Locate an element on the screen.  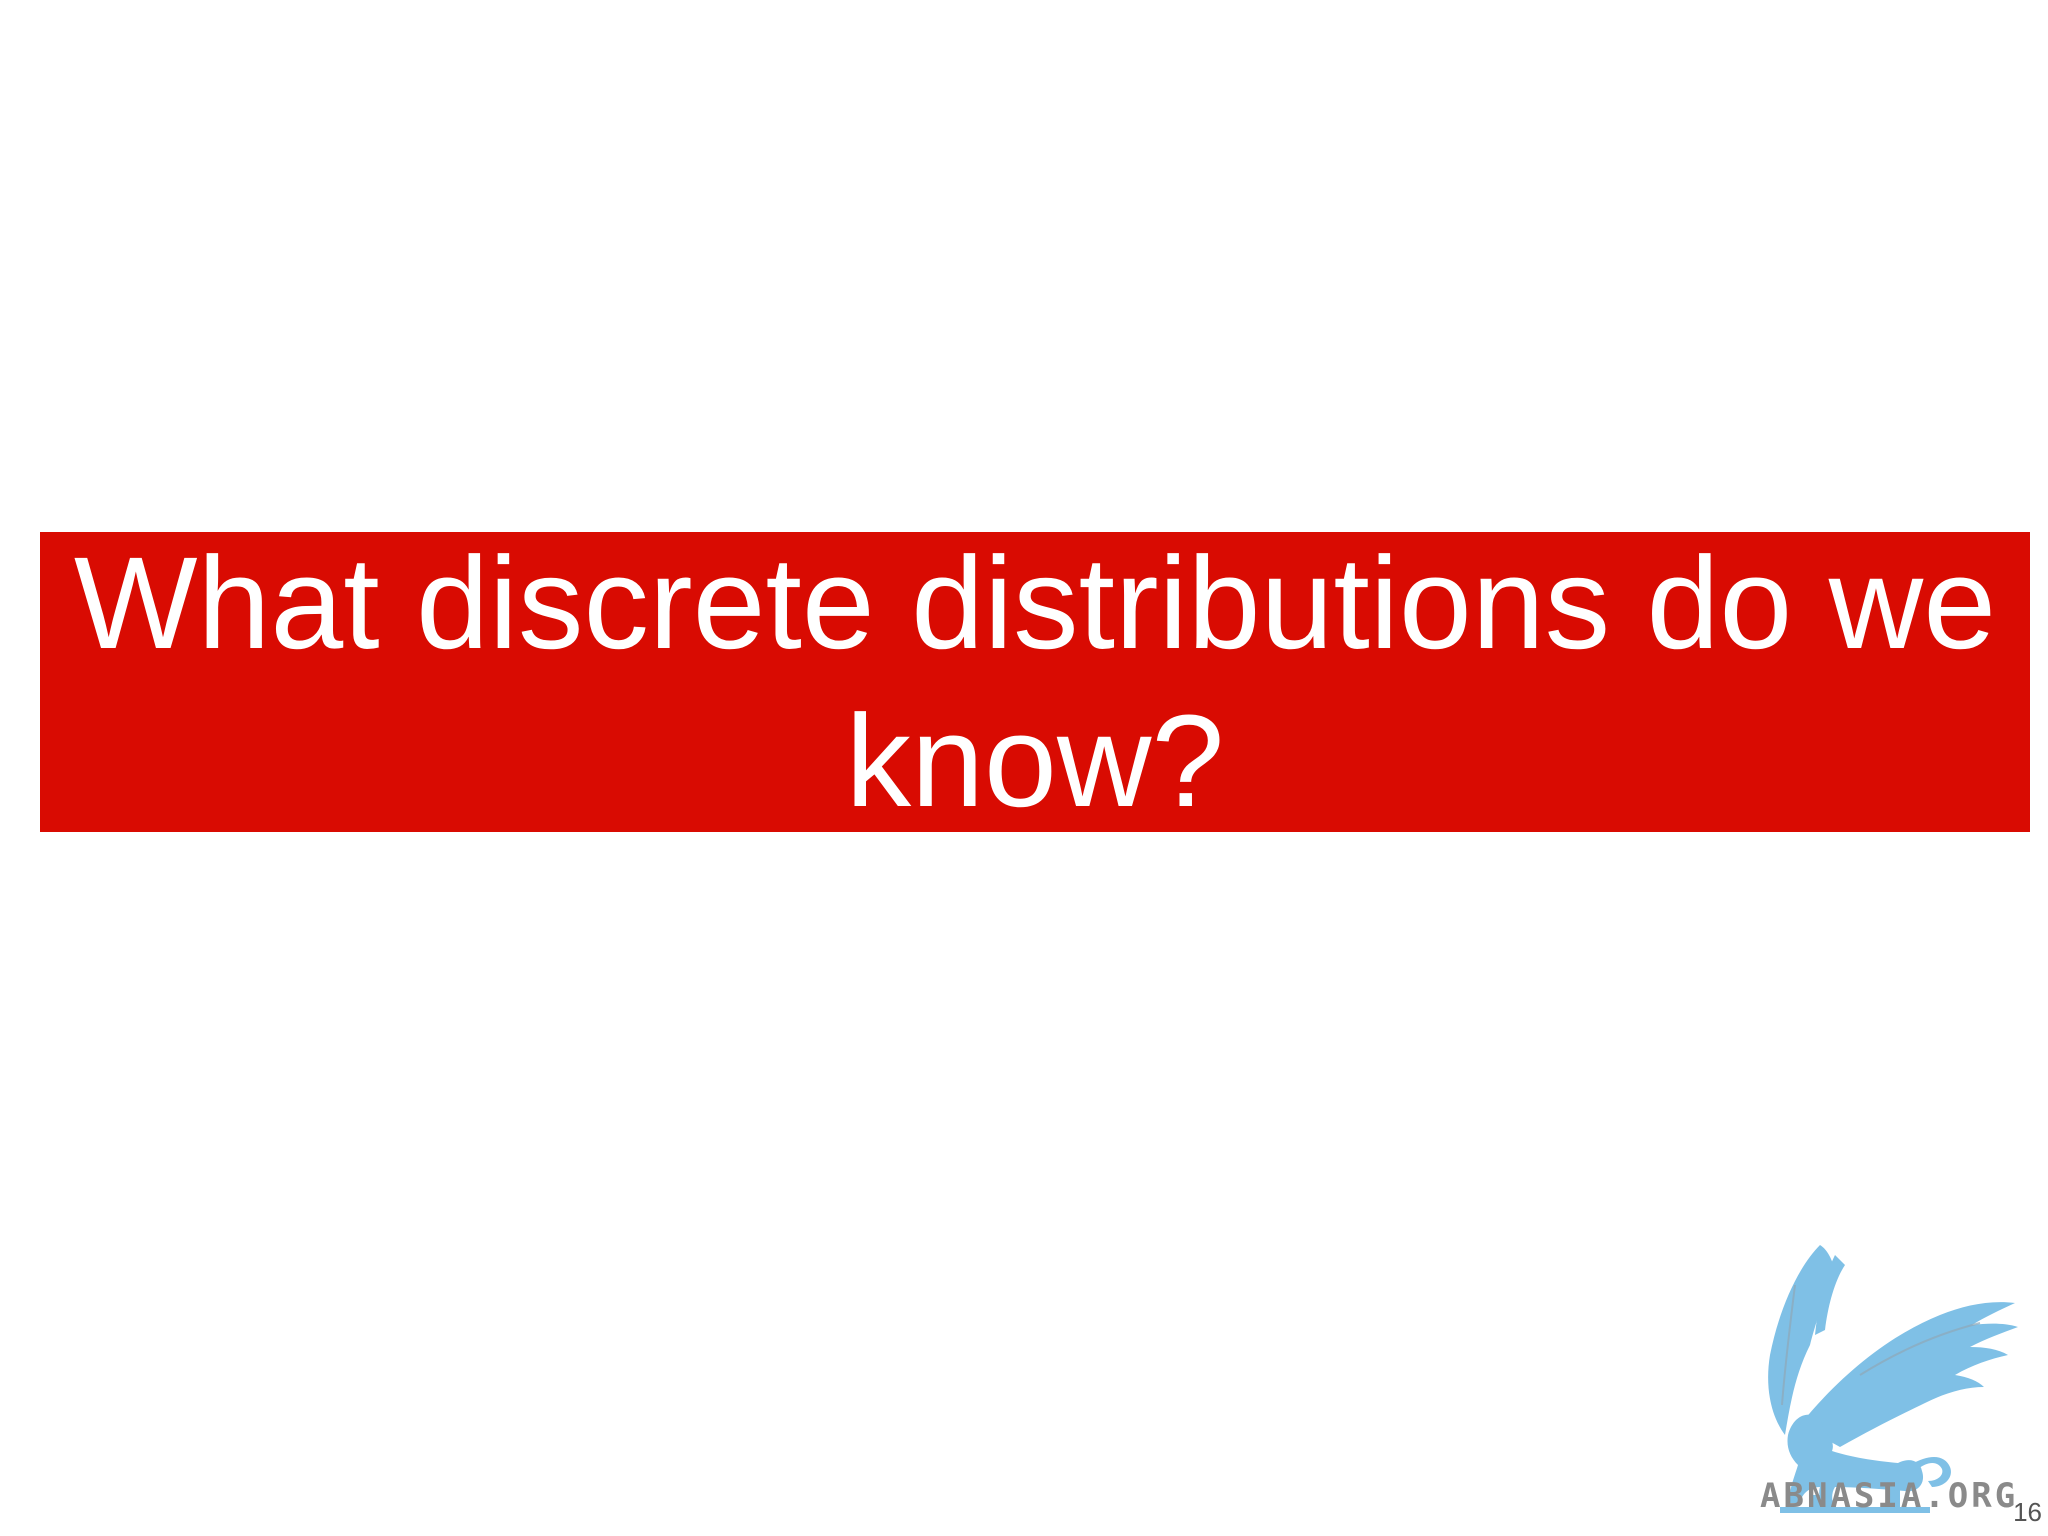
griffin-logo-icon is located at coordinates (1893, 1379).